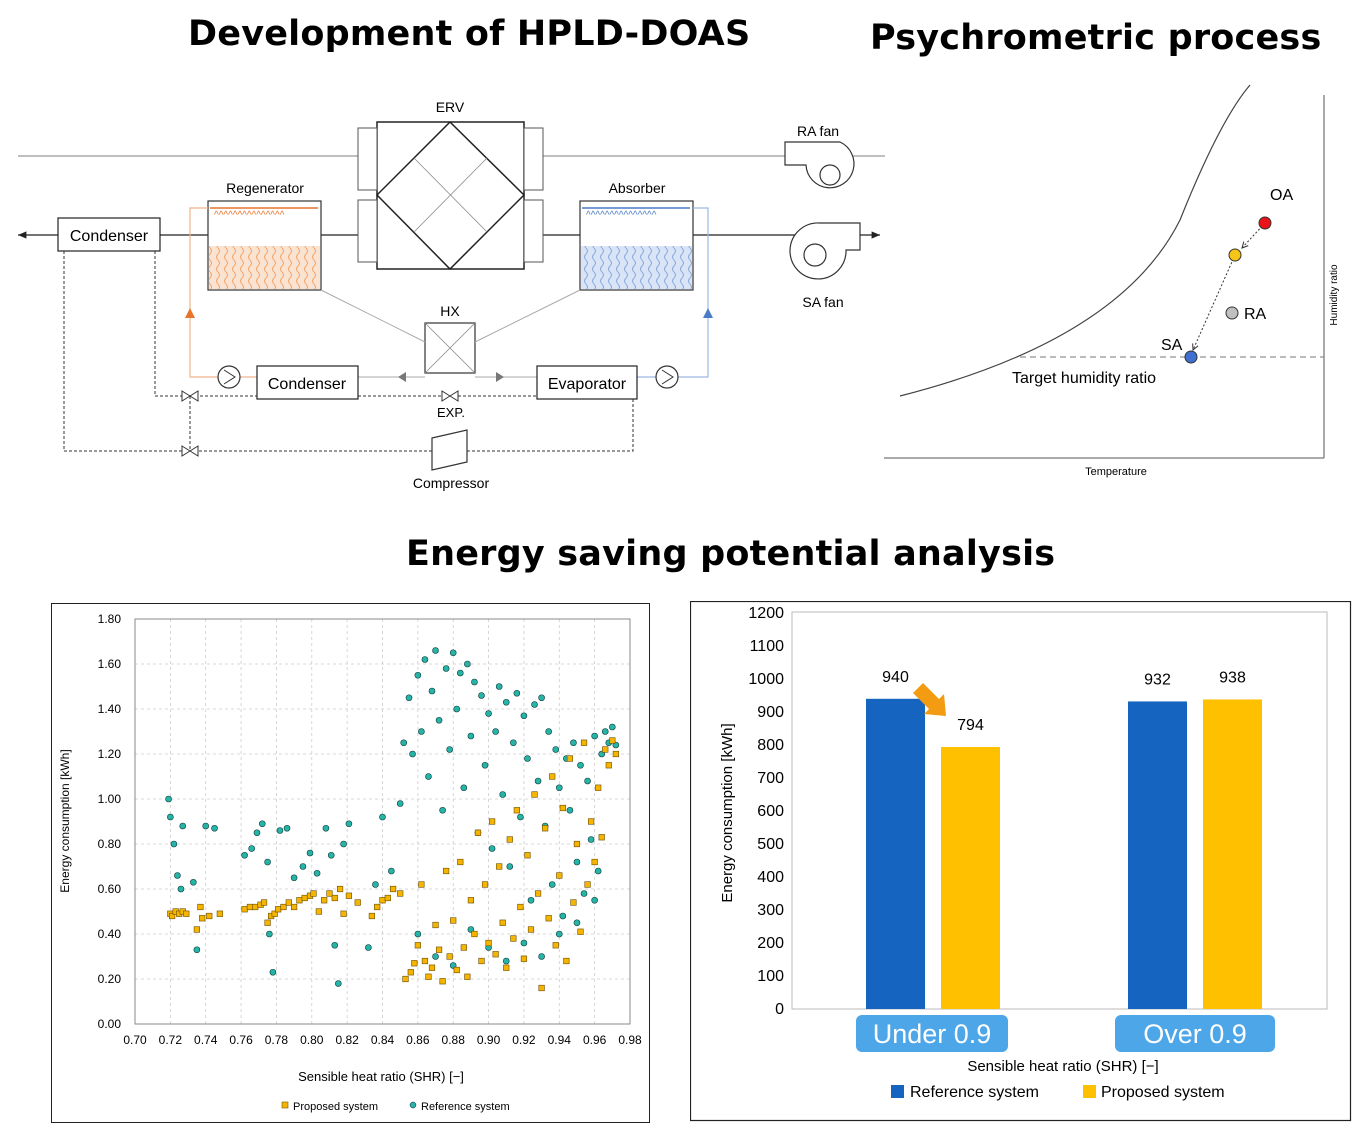 Image resolution: width=1353 pixels, height=1124 pixels. What do you see at coordinates (767, 646) in the screenshot?
I see `bar-y-tick-label: 1100` at bounding box center [767, 646].